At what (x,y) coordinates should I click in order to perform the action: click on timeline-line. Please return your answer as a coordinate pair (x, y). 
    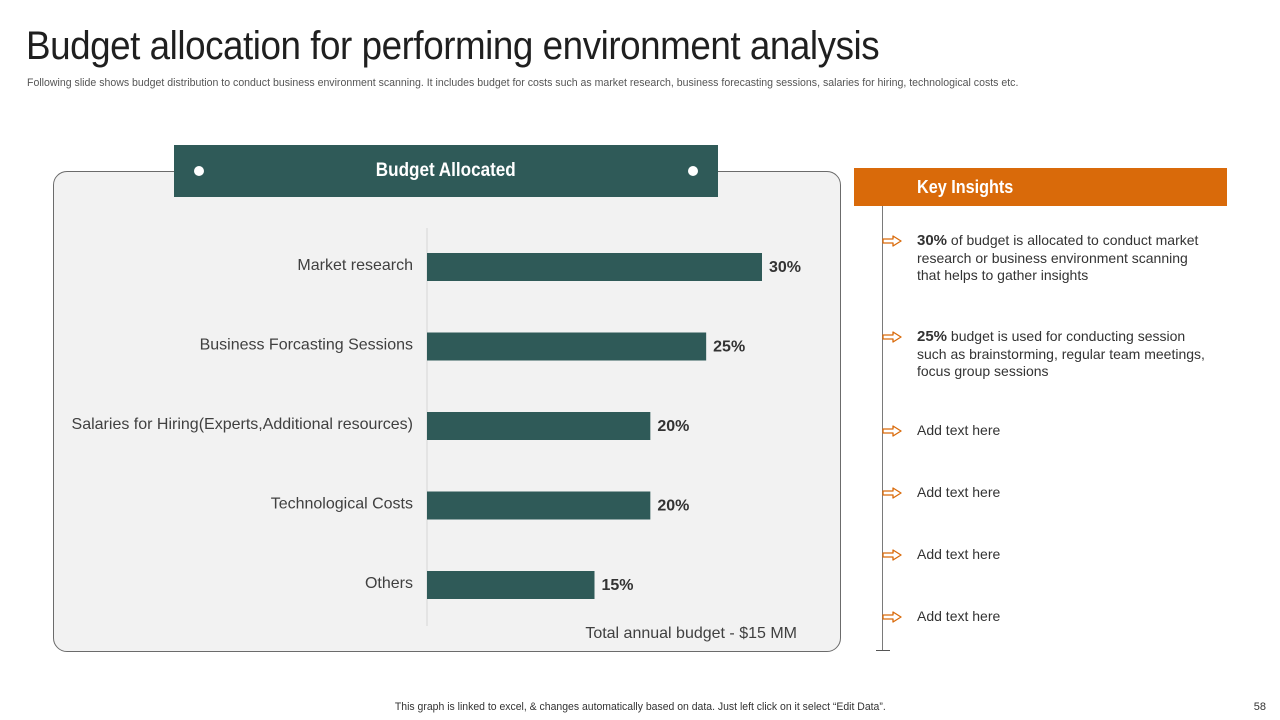
    Looking at the image, I should click on (882, 428).